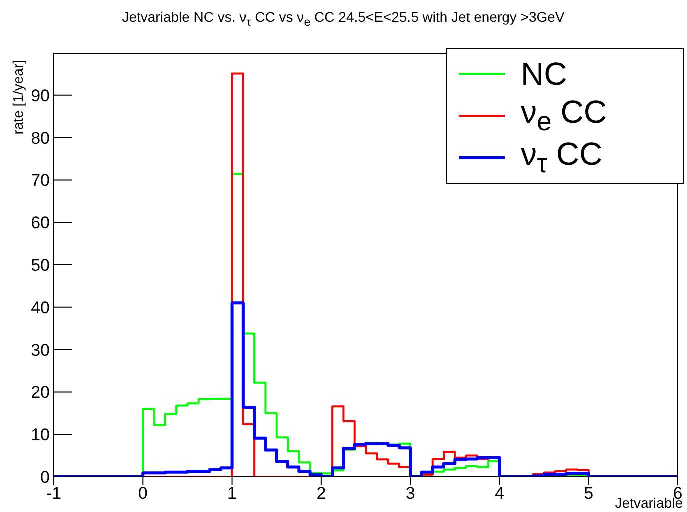 The image size is (687, 512). I want to click on legend-label: ν$_{e}$ CC, so click(564, 116).